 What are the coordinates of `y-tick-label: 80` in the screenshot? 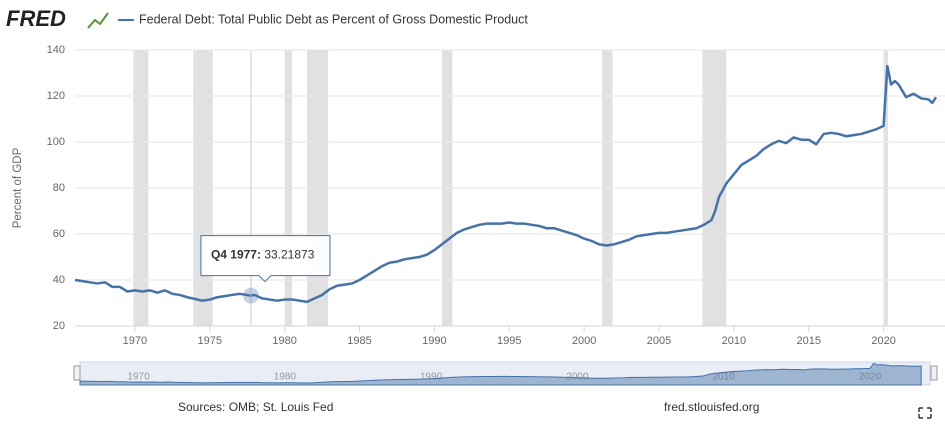 It's located at (59, 188).